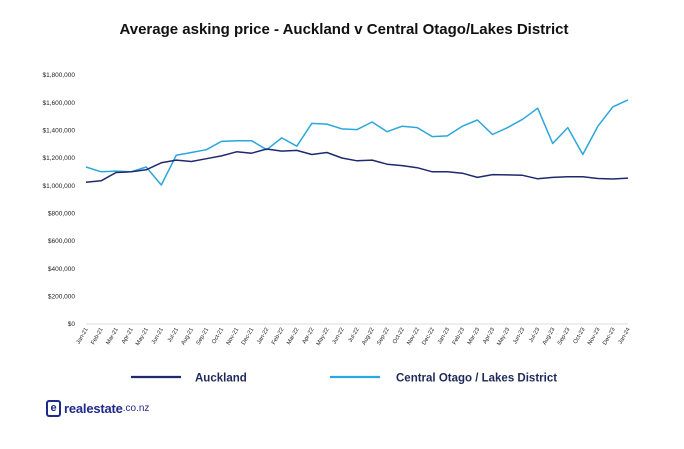 The width and height of the screenshot is (684, 449). What do you see at coordinates (609, 336) in the screenshot?
I see `x-tick-label: Dec-23` at bounding box center [609, 336].